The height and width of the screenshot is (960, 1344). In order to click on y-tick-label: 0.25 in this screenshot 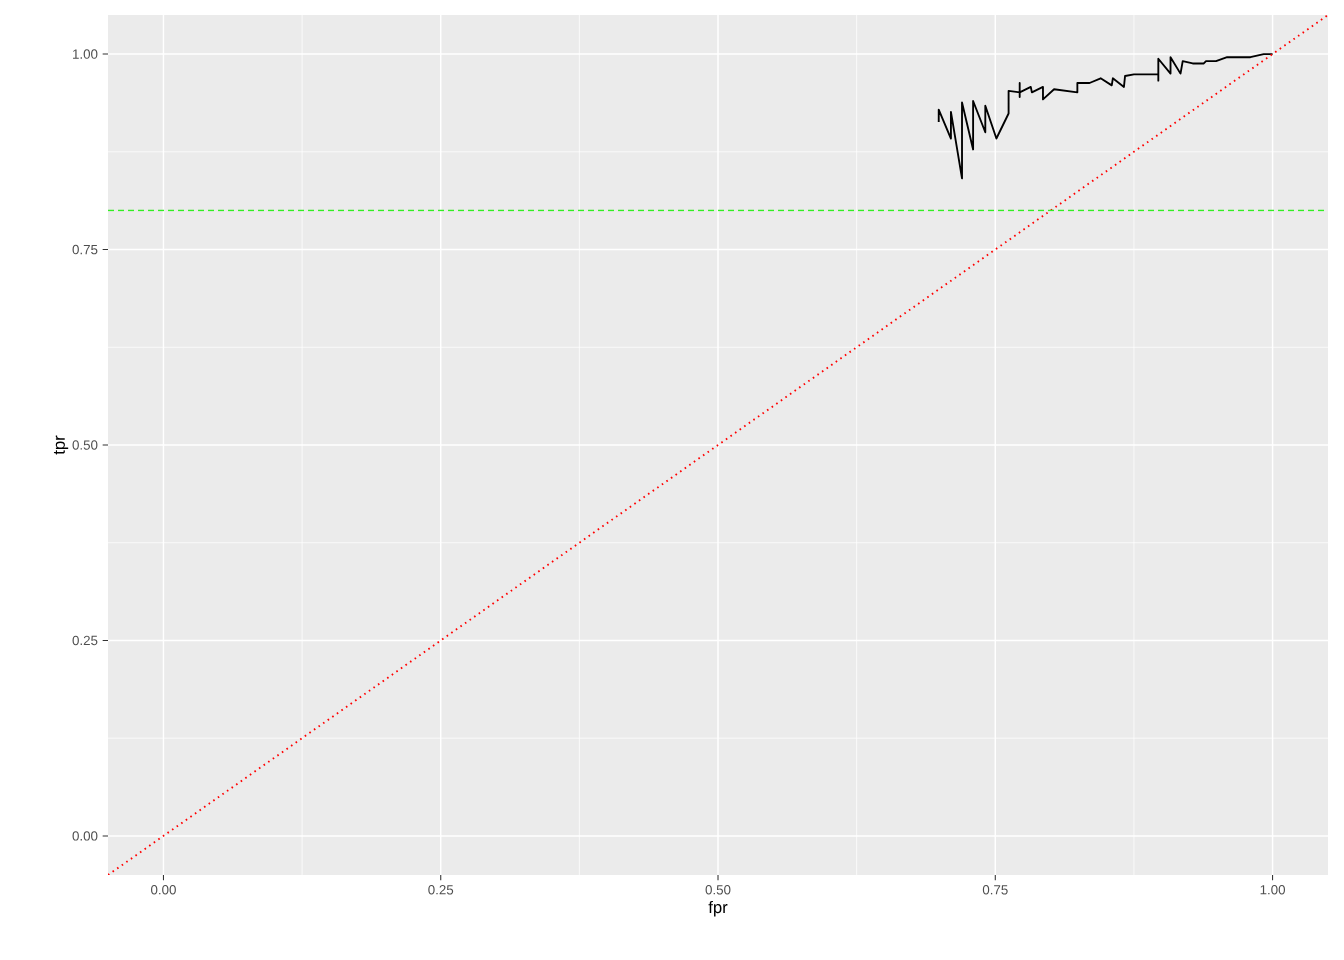, I will do `click(85, 640)`.